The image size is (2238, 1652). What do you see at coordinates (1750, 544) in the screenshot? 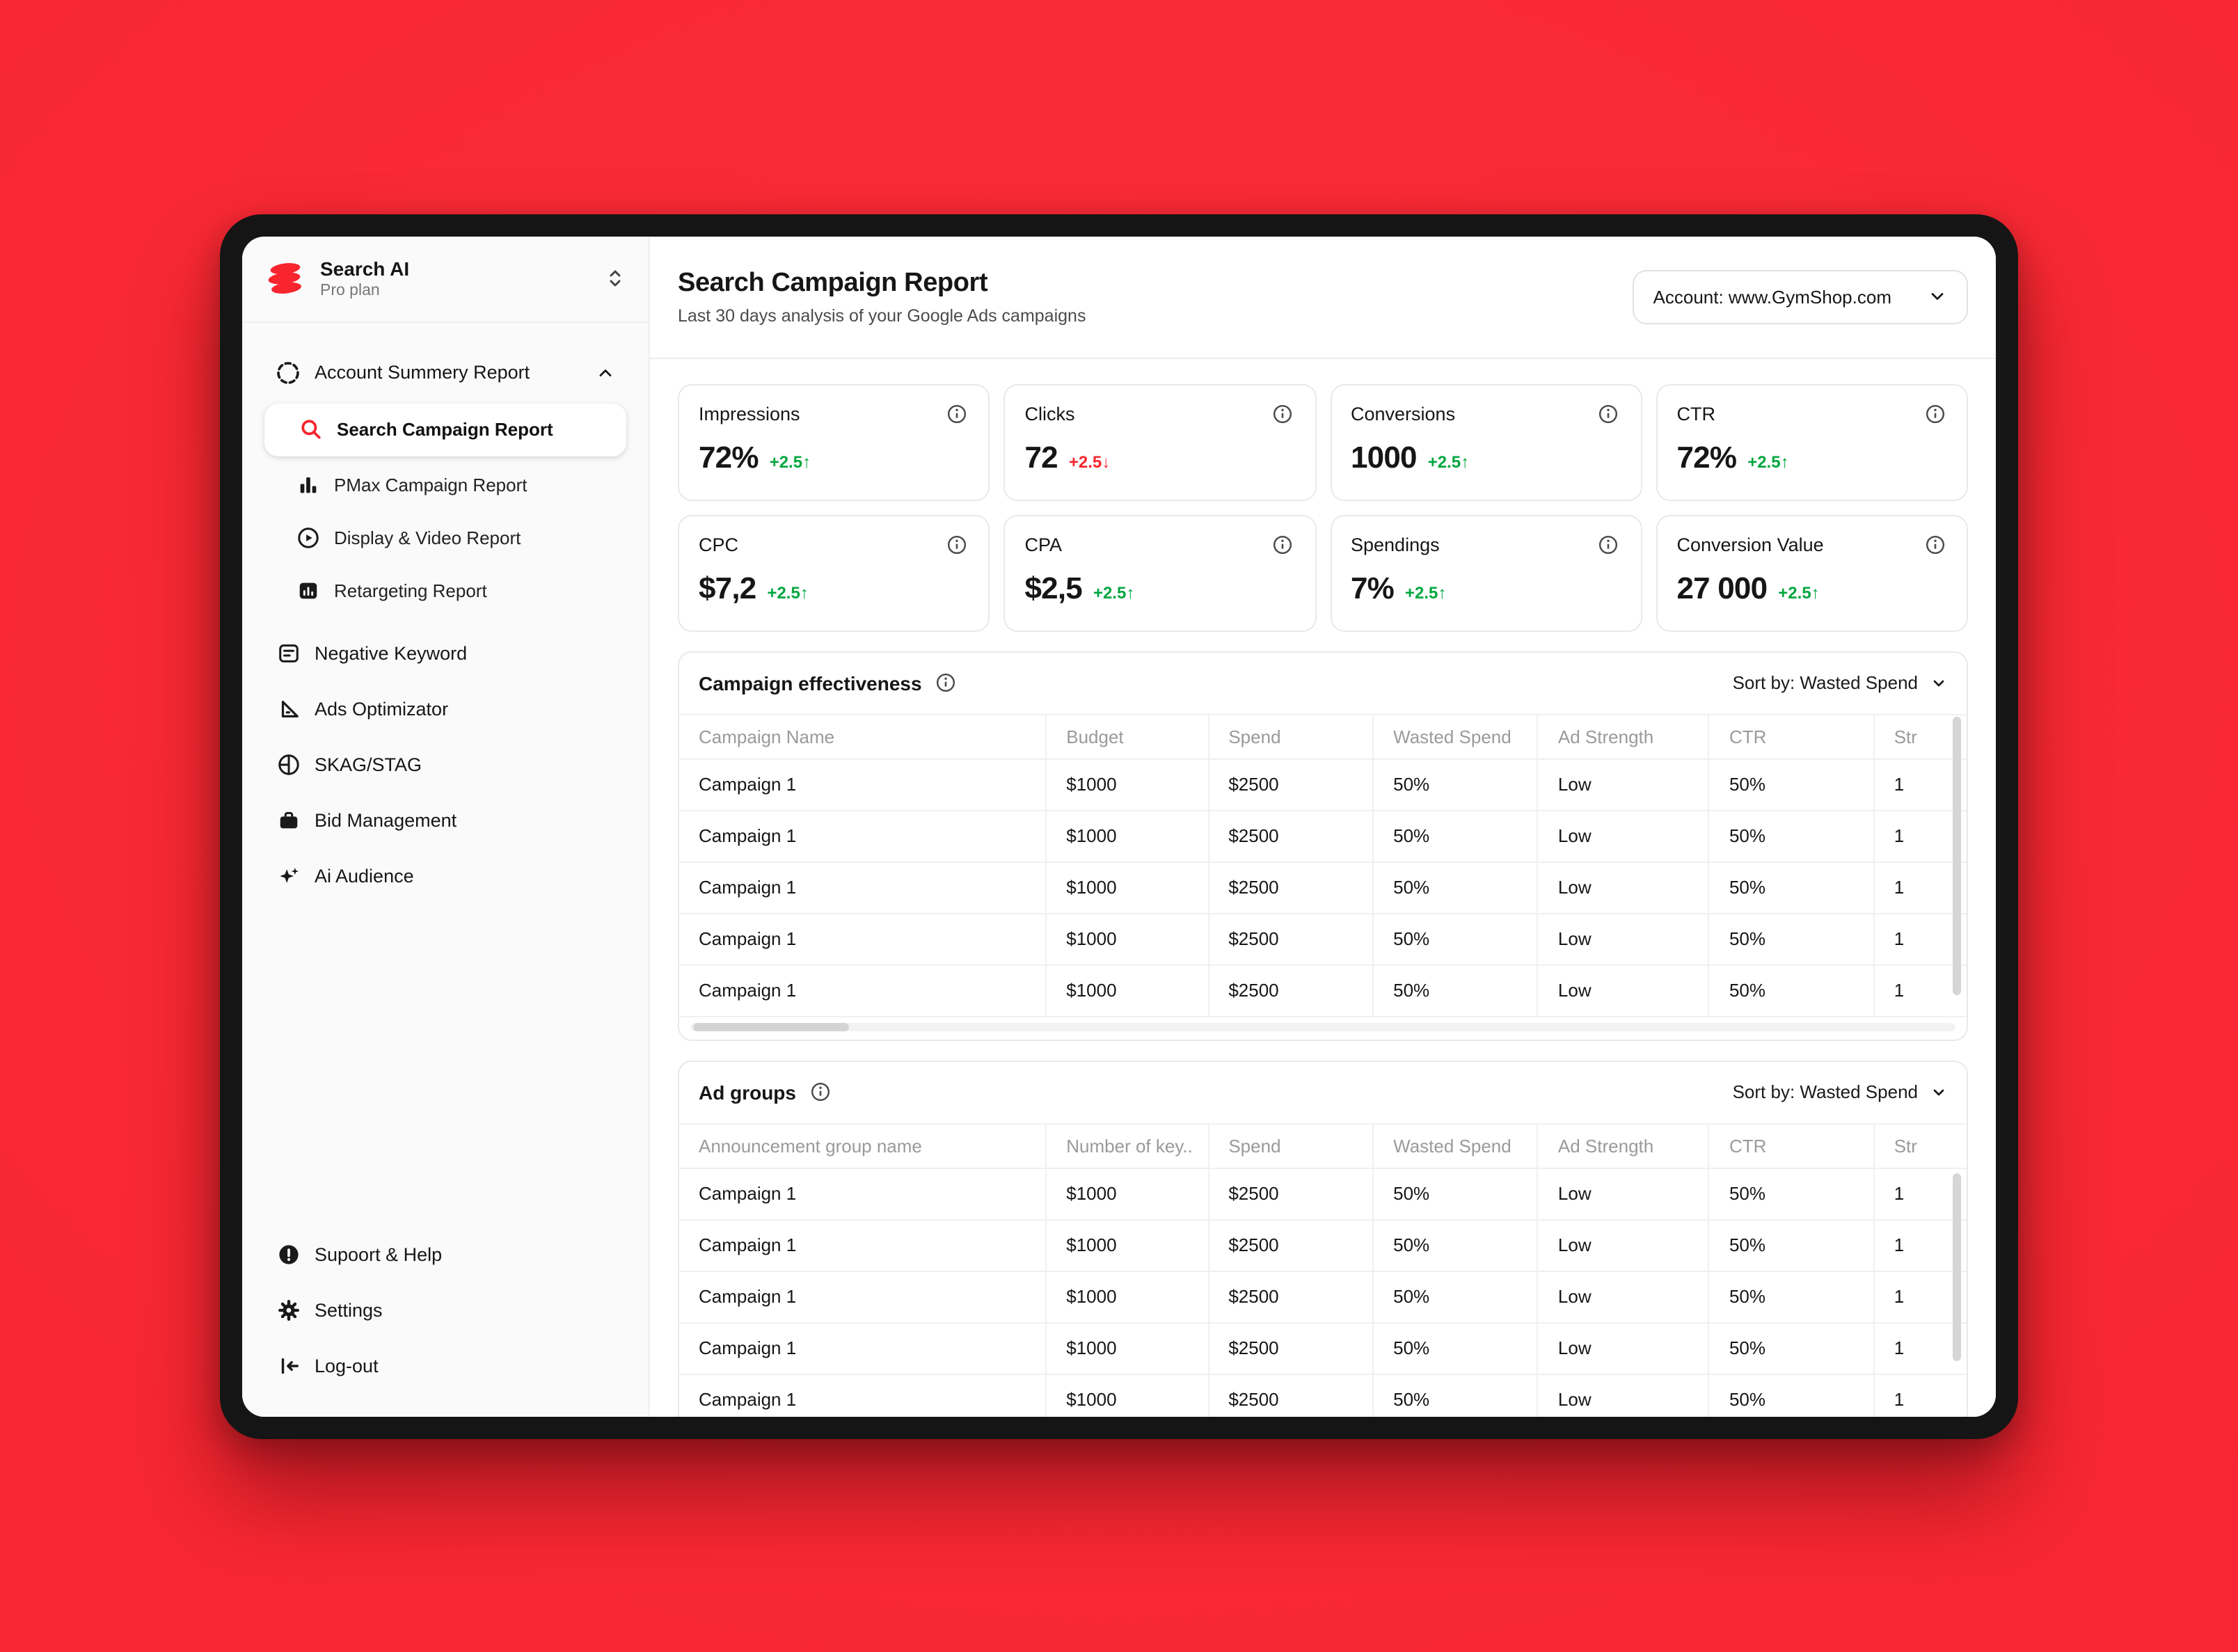
I see `kpi-label: Conversion Value` at bounding box center [1750, 544].